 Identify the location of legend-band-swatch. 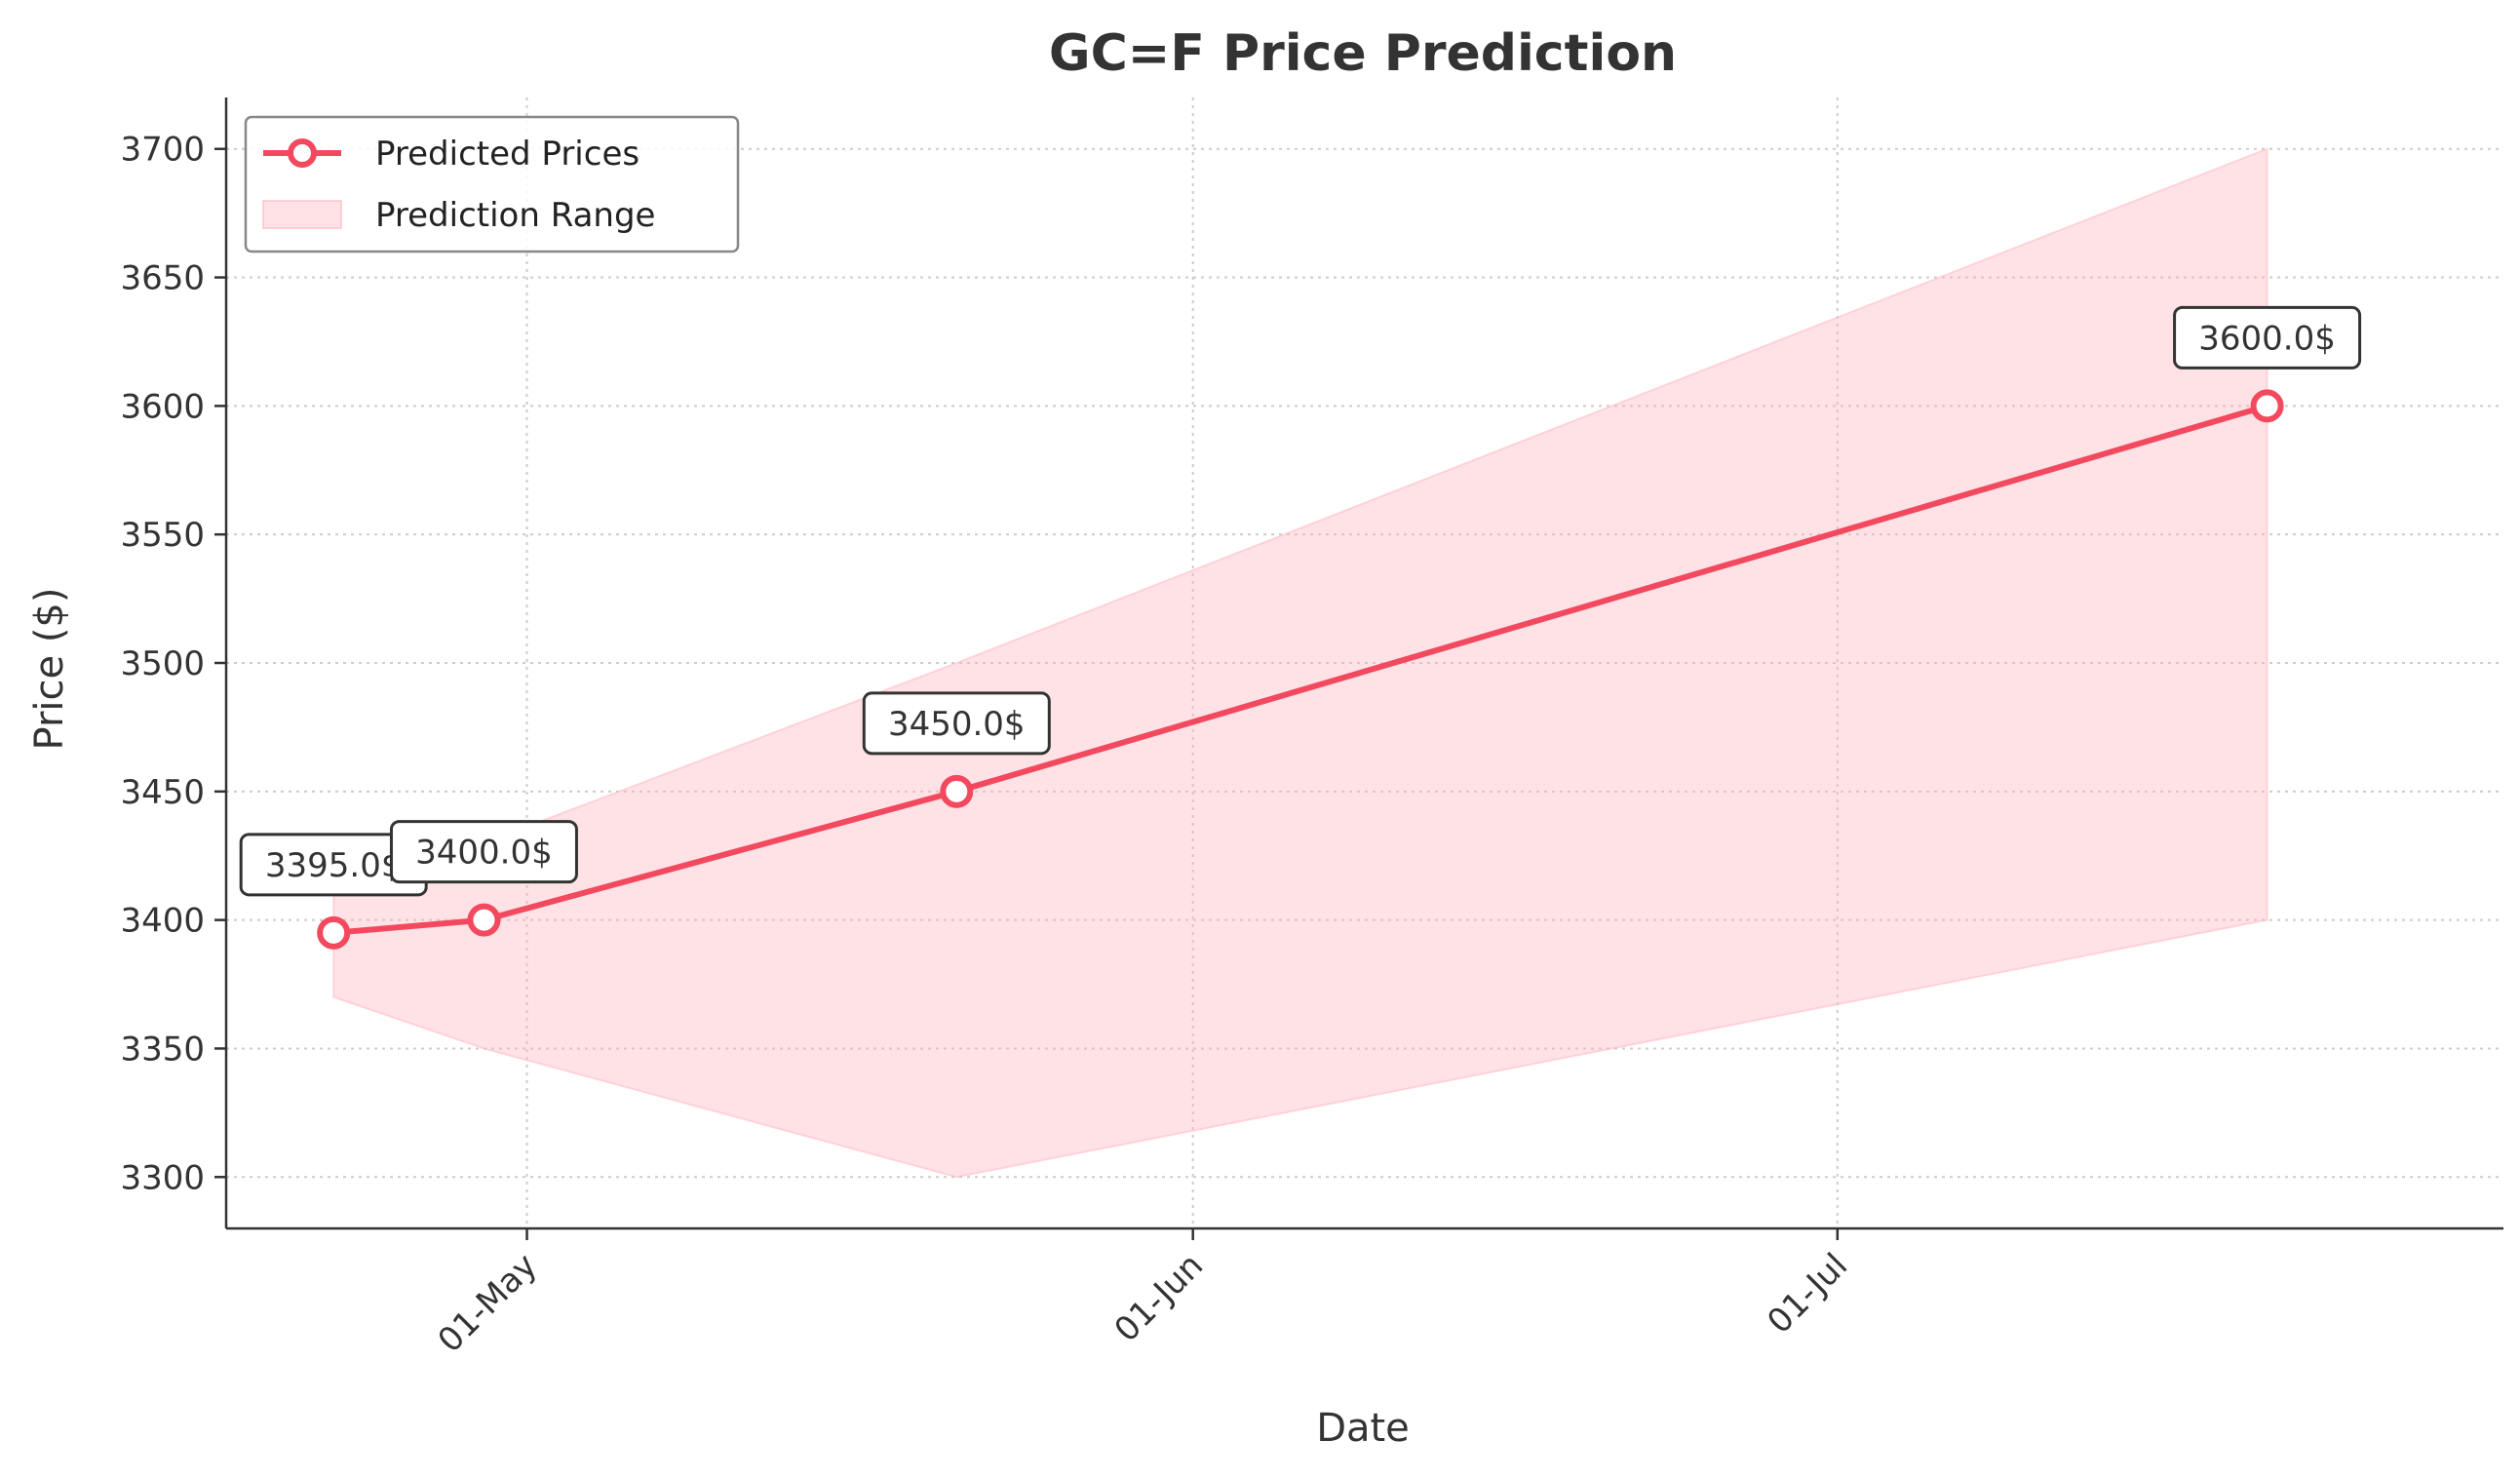
(302, 214).